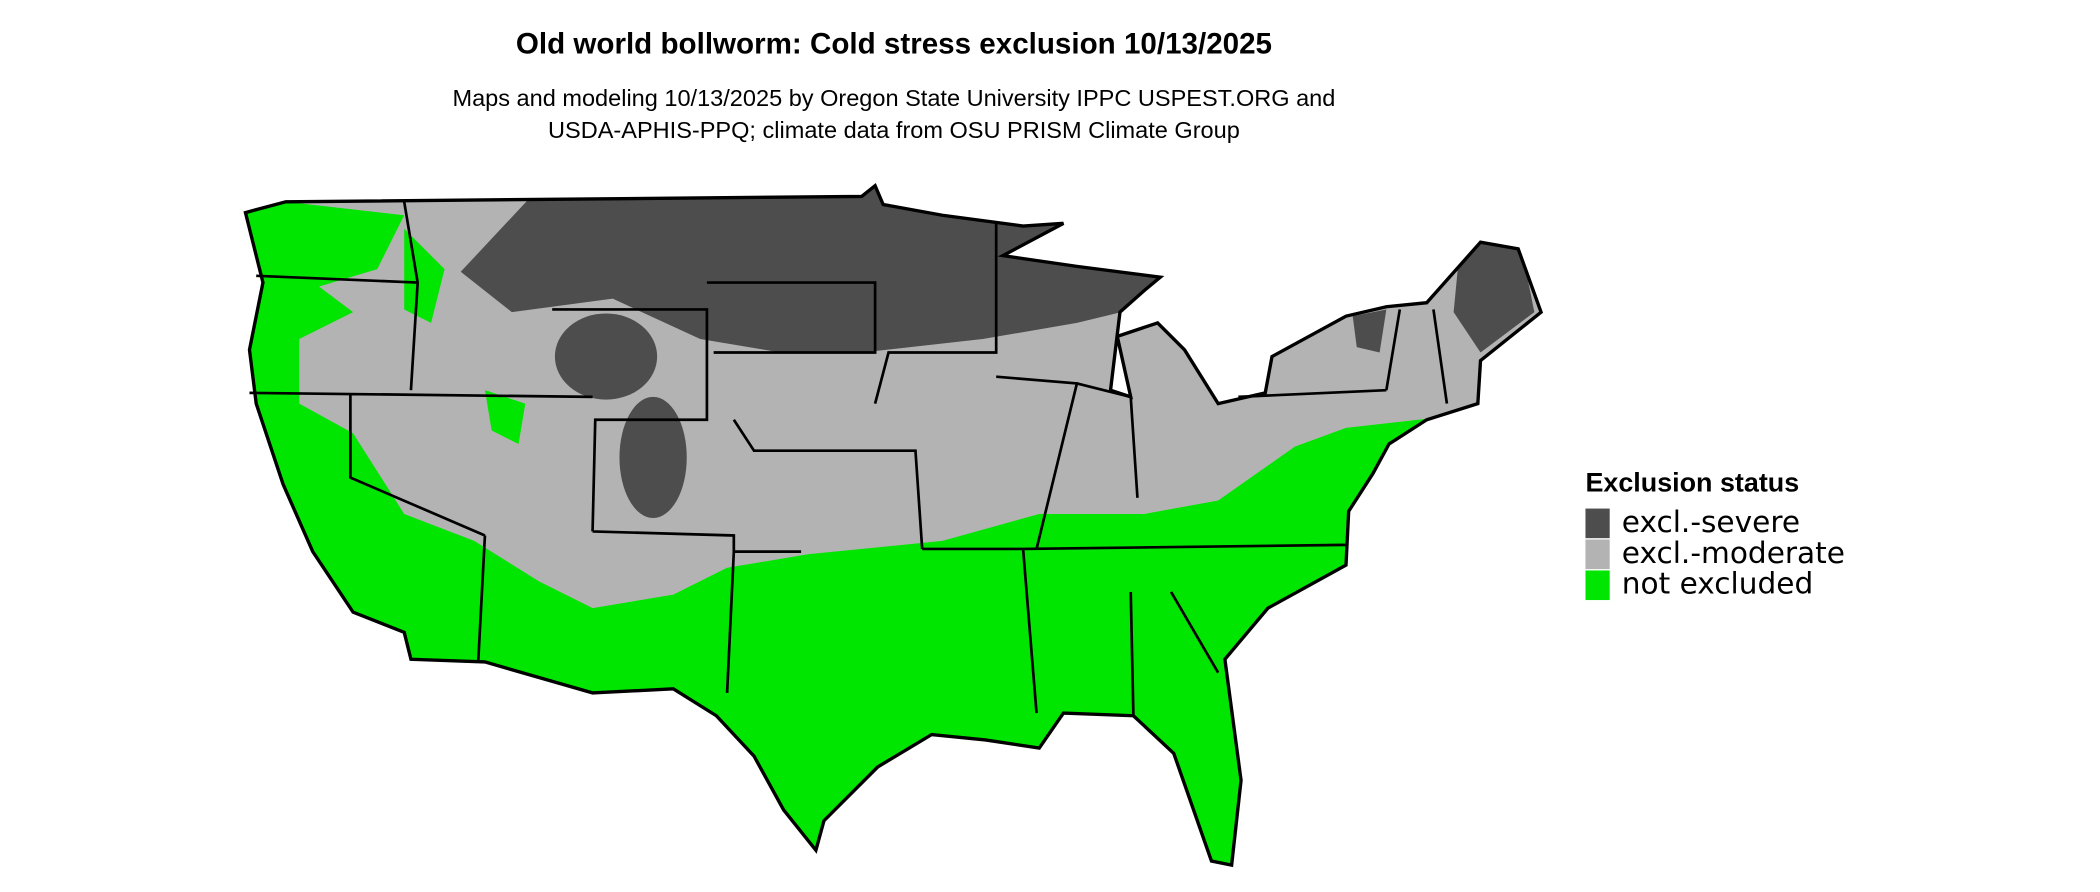 The width and height of the screenshot is (2100, 892). Describe the element at coordinates (397, 322) in the screenshot. I see `region-not-excluded` at that location.